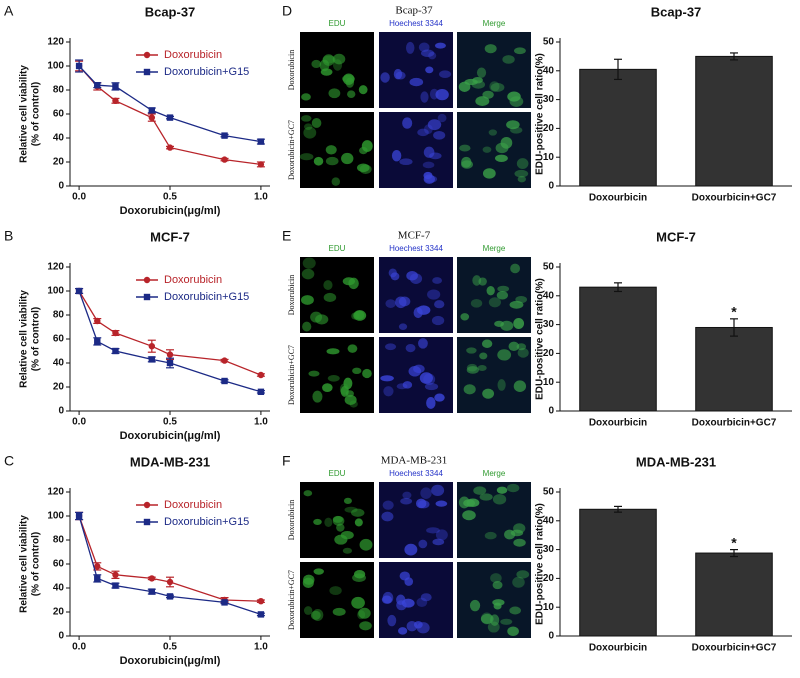 This screenshot has width=800, height=678. What do you see at coordinates (170, 236) in the screenshot?
I see `chart-title: MCF-7` at bounding box center [170, 236].